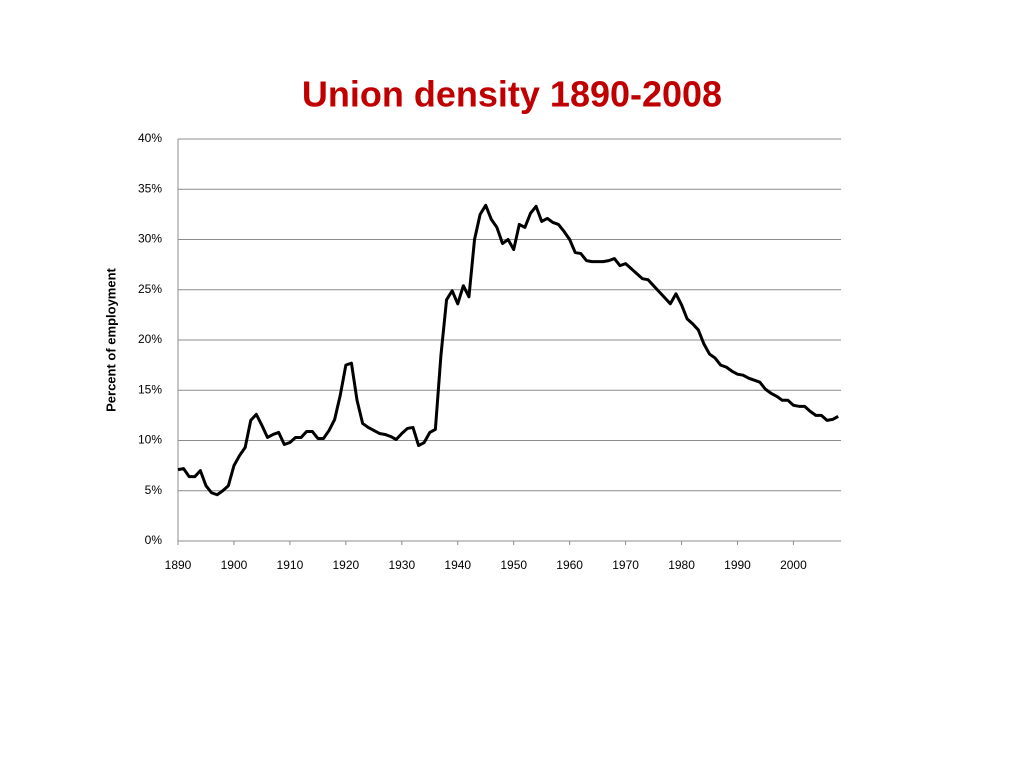  Describe the element at coordinates (154, 490) in the screenshot. I see `y-tick-label: 5%` at that location.